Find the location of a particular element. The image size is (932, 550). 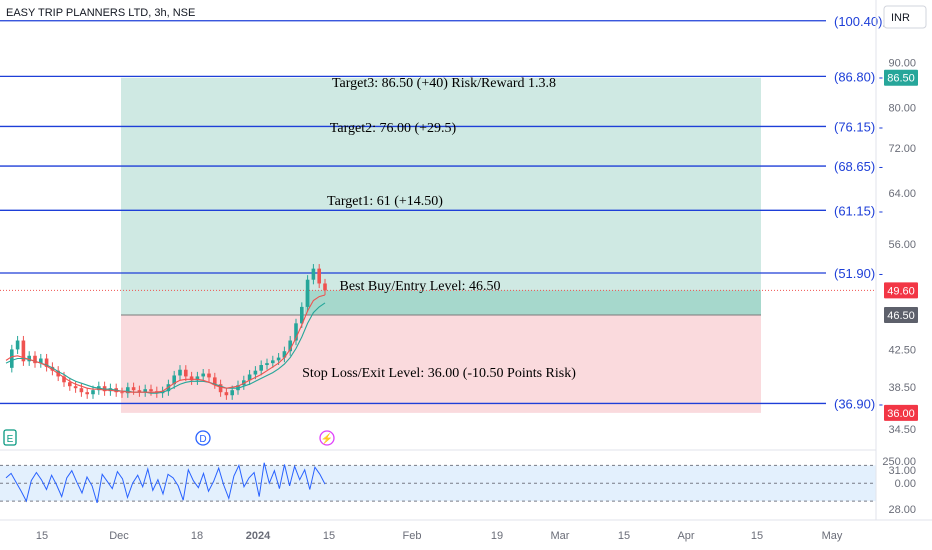

y-tick-5: 56.00 is located at coordinates (902, 245).